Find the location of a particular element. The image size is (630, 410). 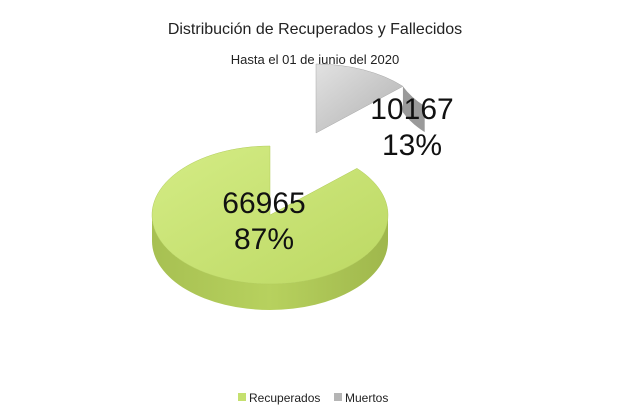

legend-swatch-recuperados is located at coordinates (242, 397).